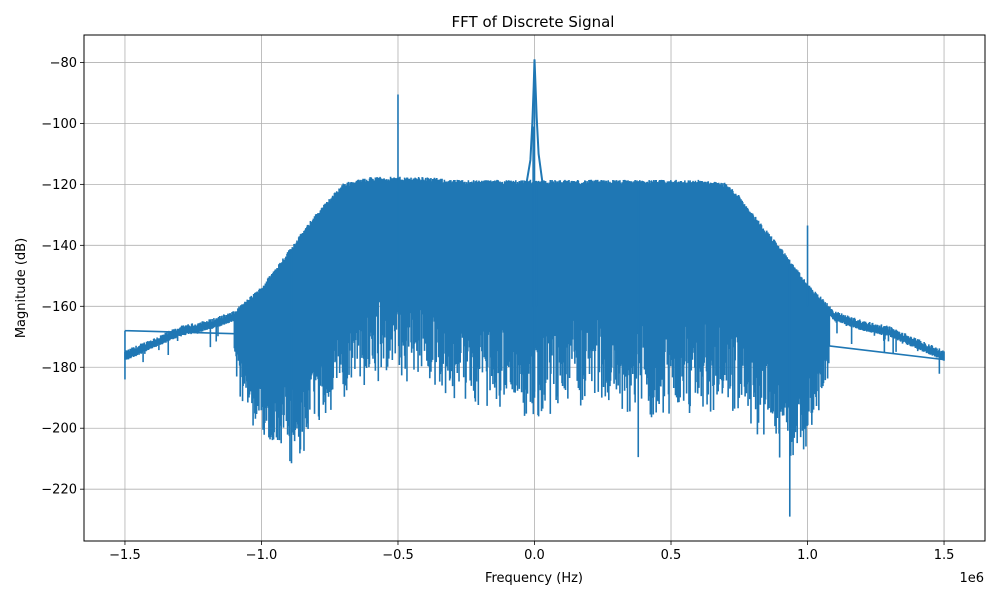 The image size is (1000, 600). What do you see at coordinates (59, 307) in the screenshot?
I see `y-tick-label: −160` at bounding box center [59, 307].